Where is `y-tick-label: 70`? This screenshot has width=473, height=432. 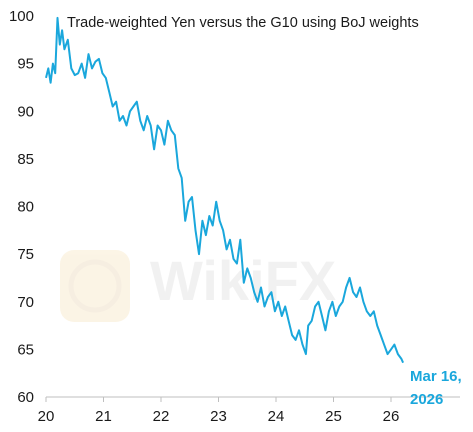
y-tick-label: 70 is located at coordinates (25, 302).